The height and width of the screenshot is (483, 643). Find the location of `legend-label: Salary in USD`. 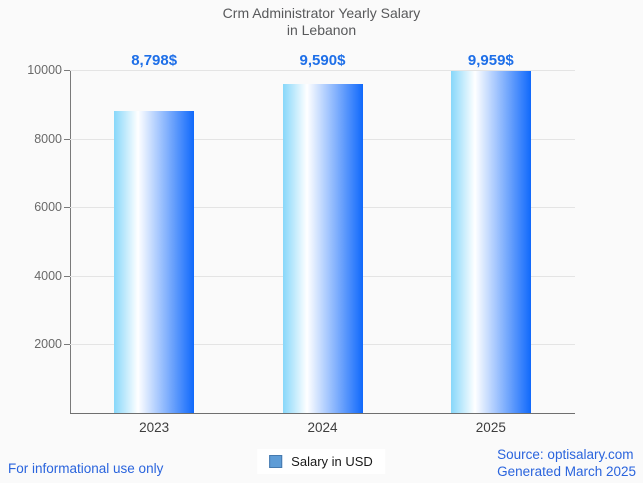

legend-label: Salary in USD is located at coordinates (332, 461).